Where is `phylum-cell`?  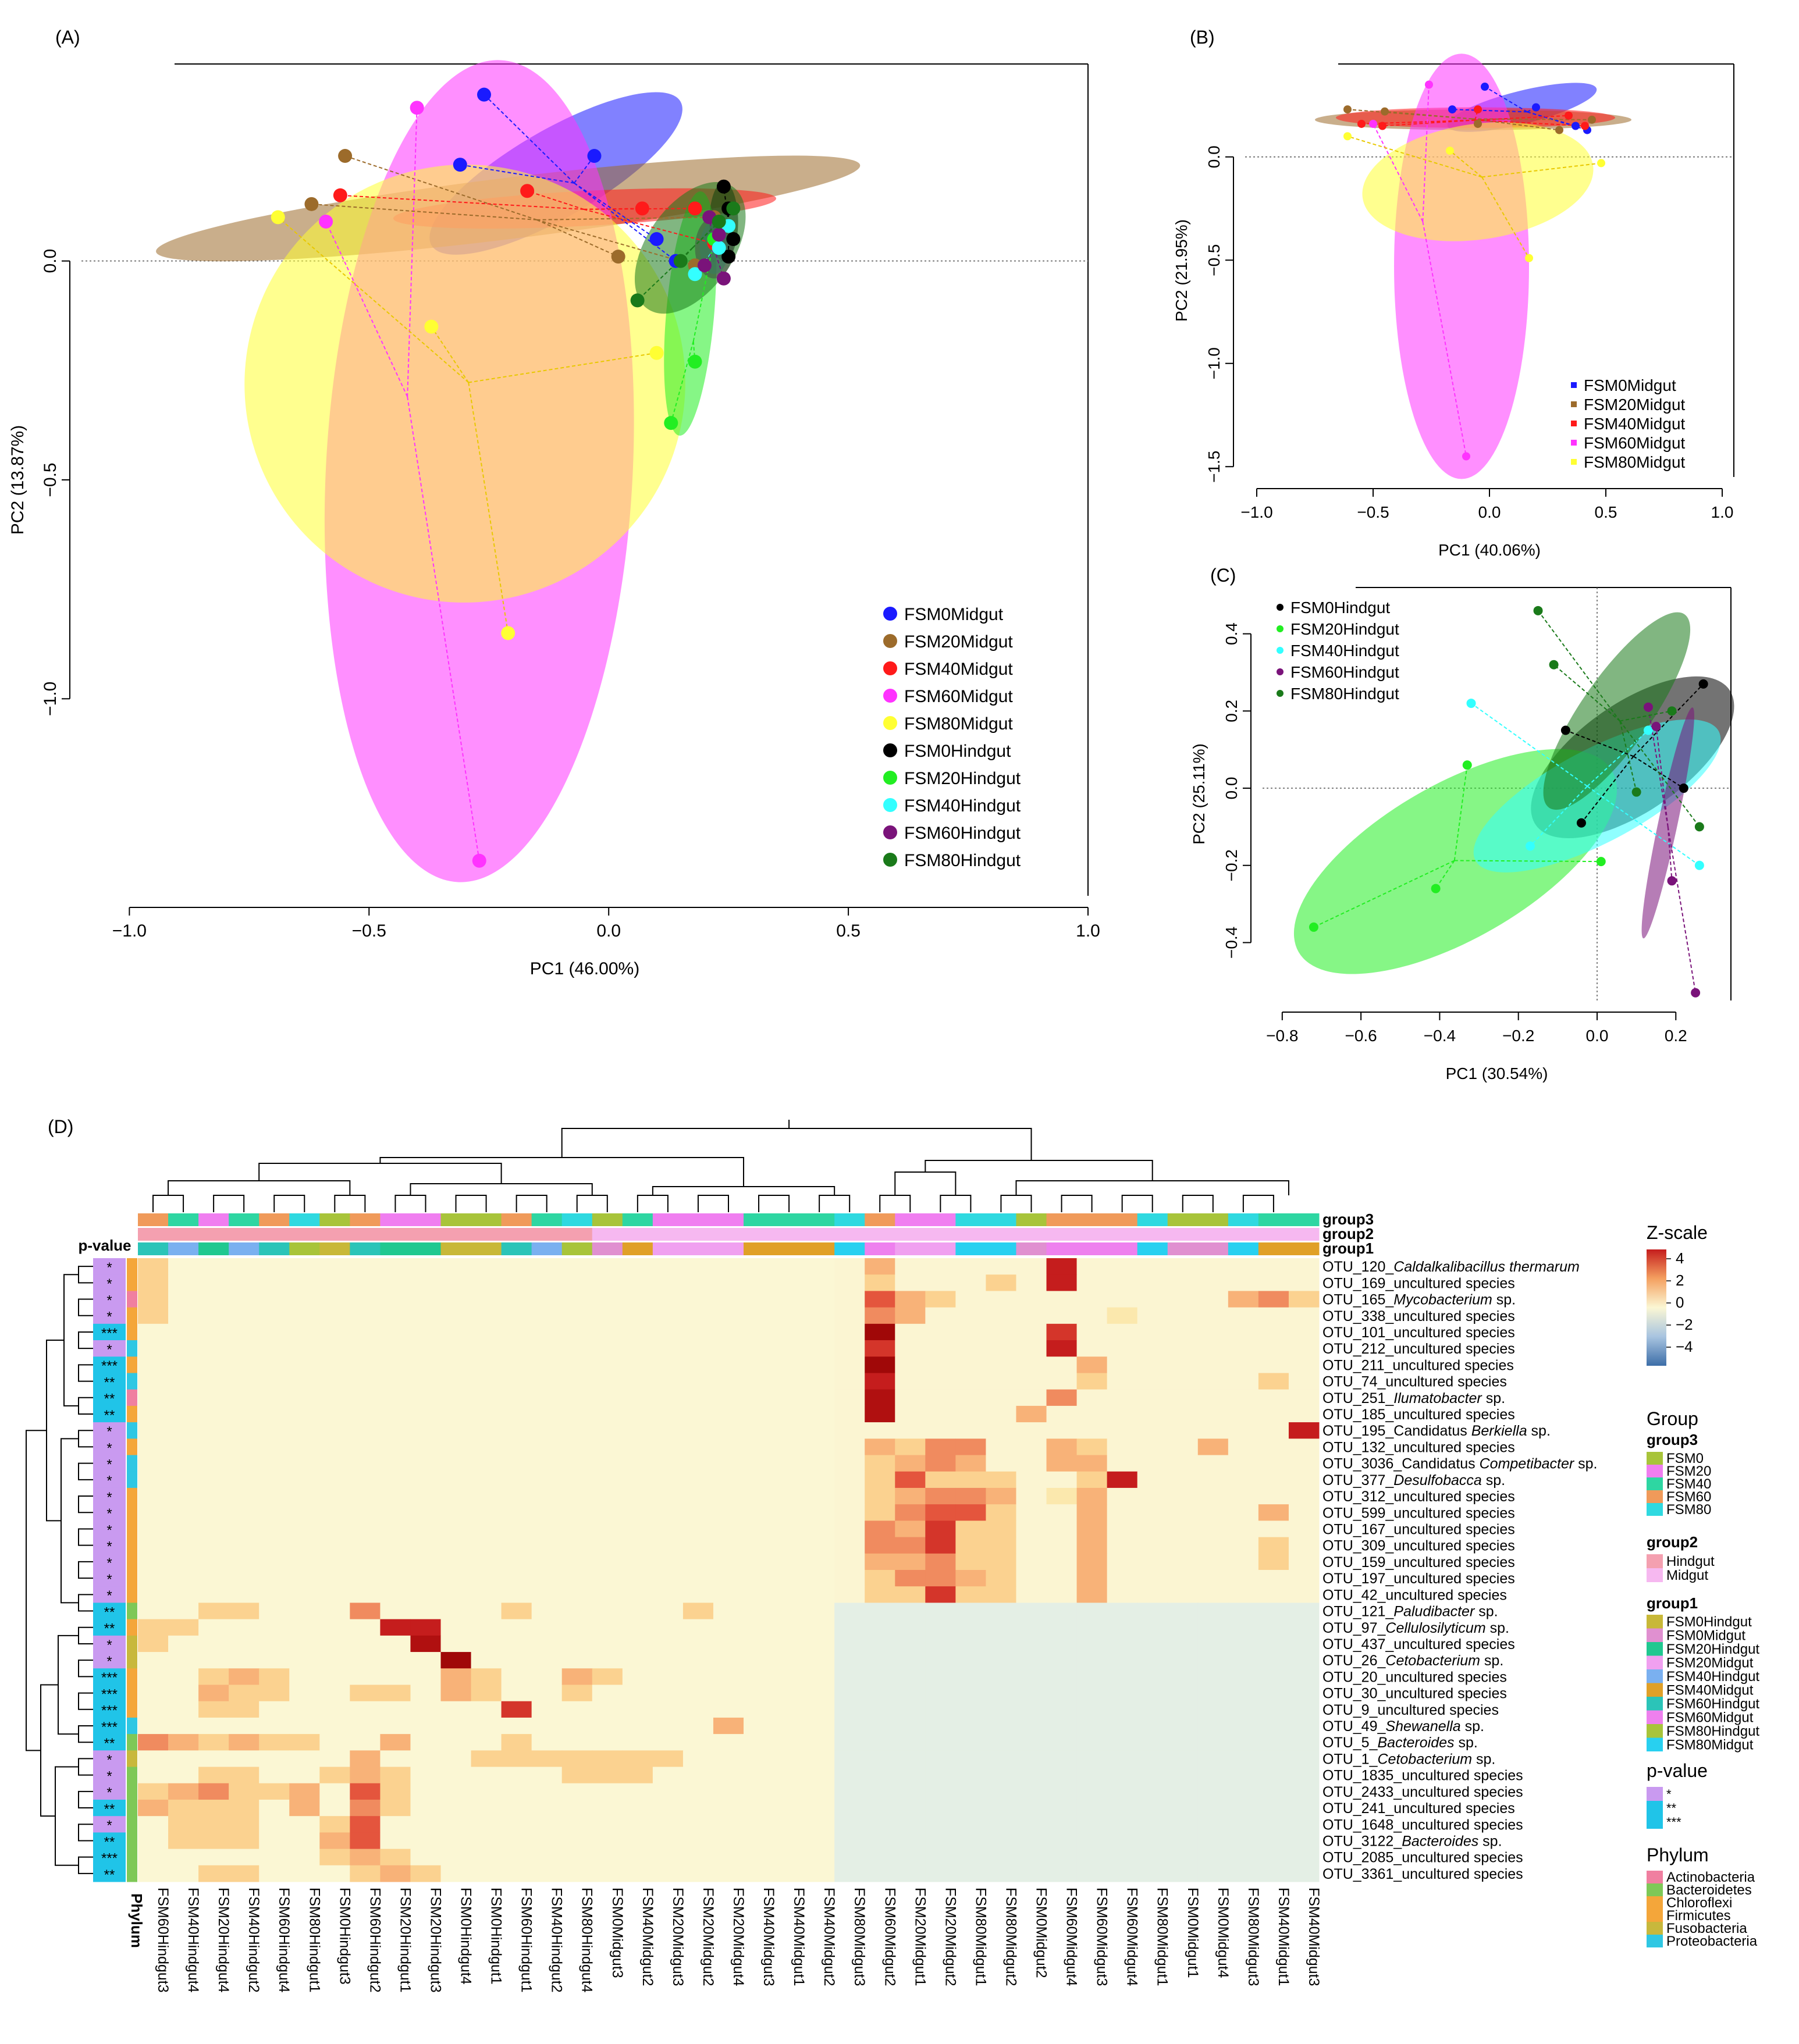 phylum-cell is located at coordinates (132, 1726).